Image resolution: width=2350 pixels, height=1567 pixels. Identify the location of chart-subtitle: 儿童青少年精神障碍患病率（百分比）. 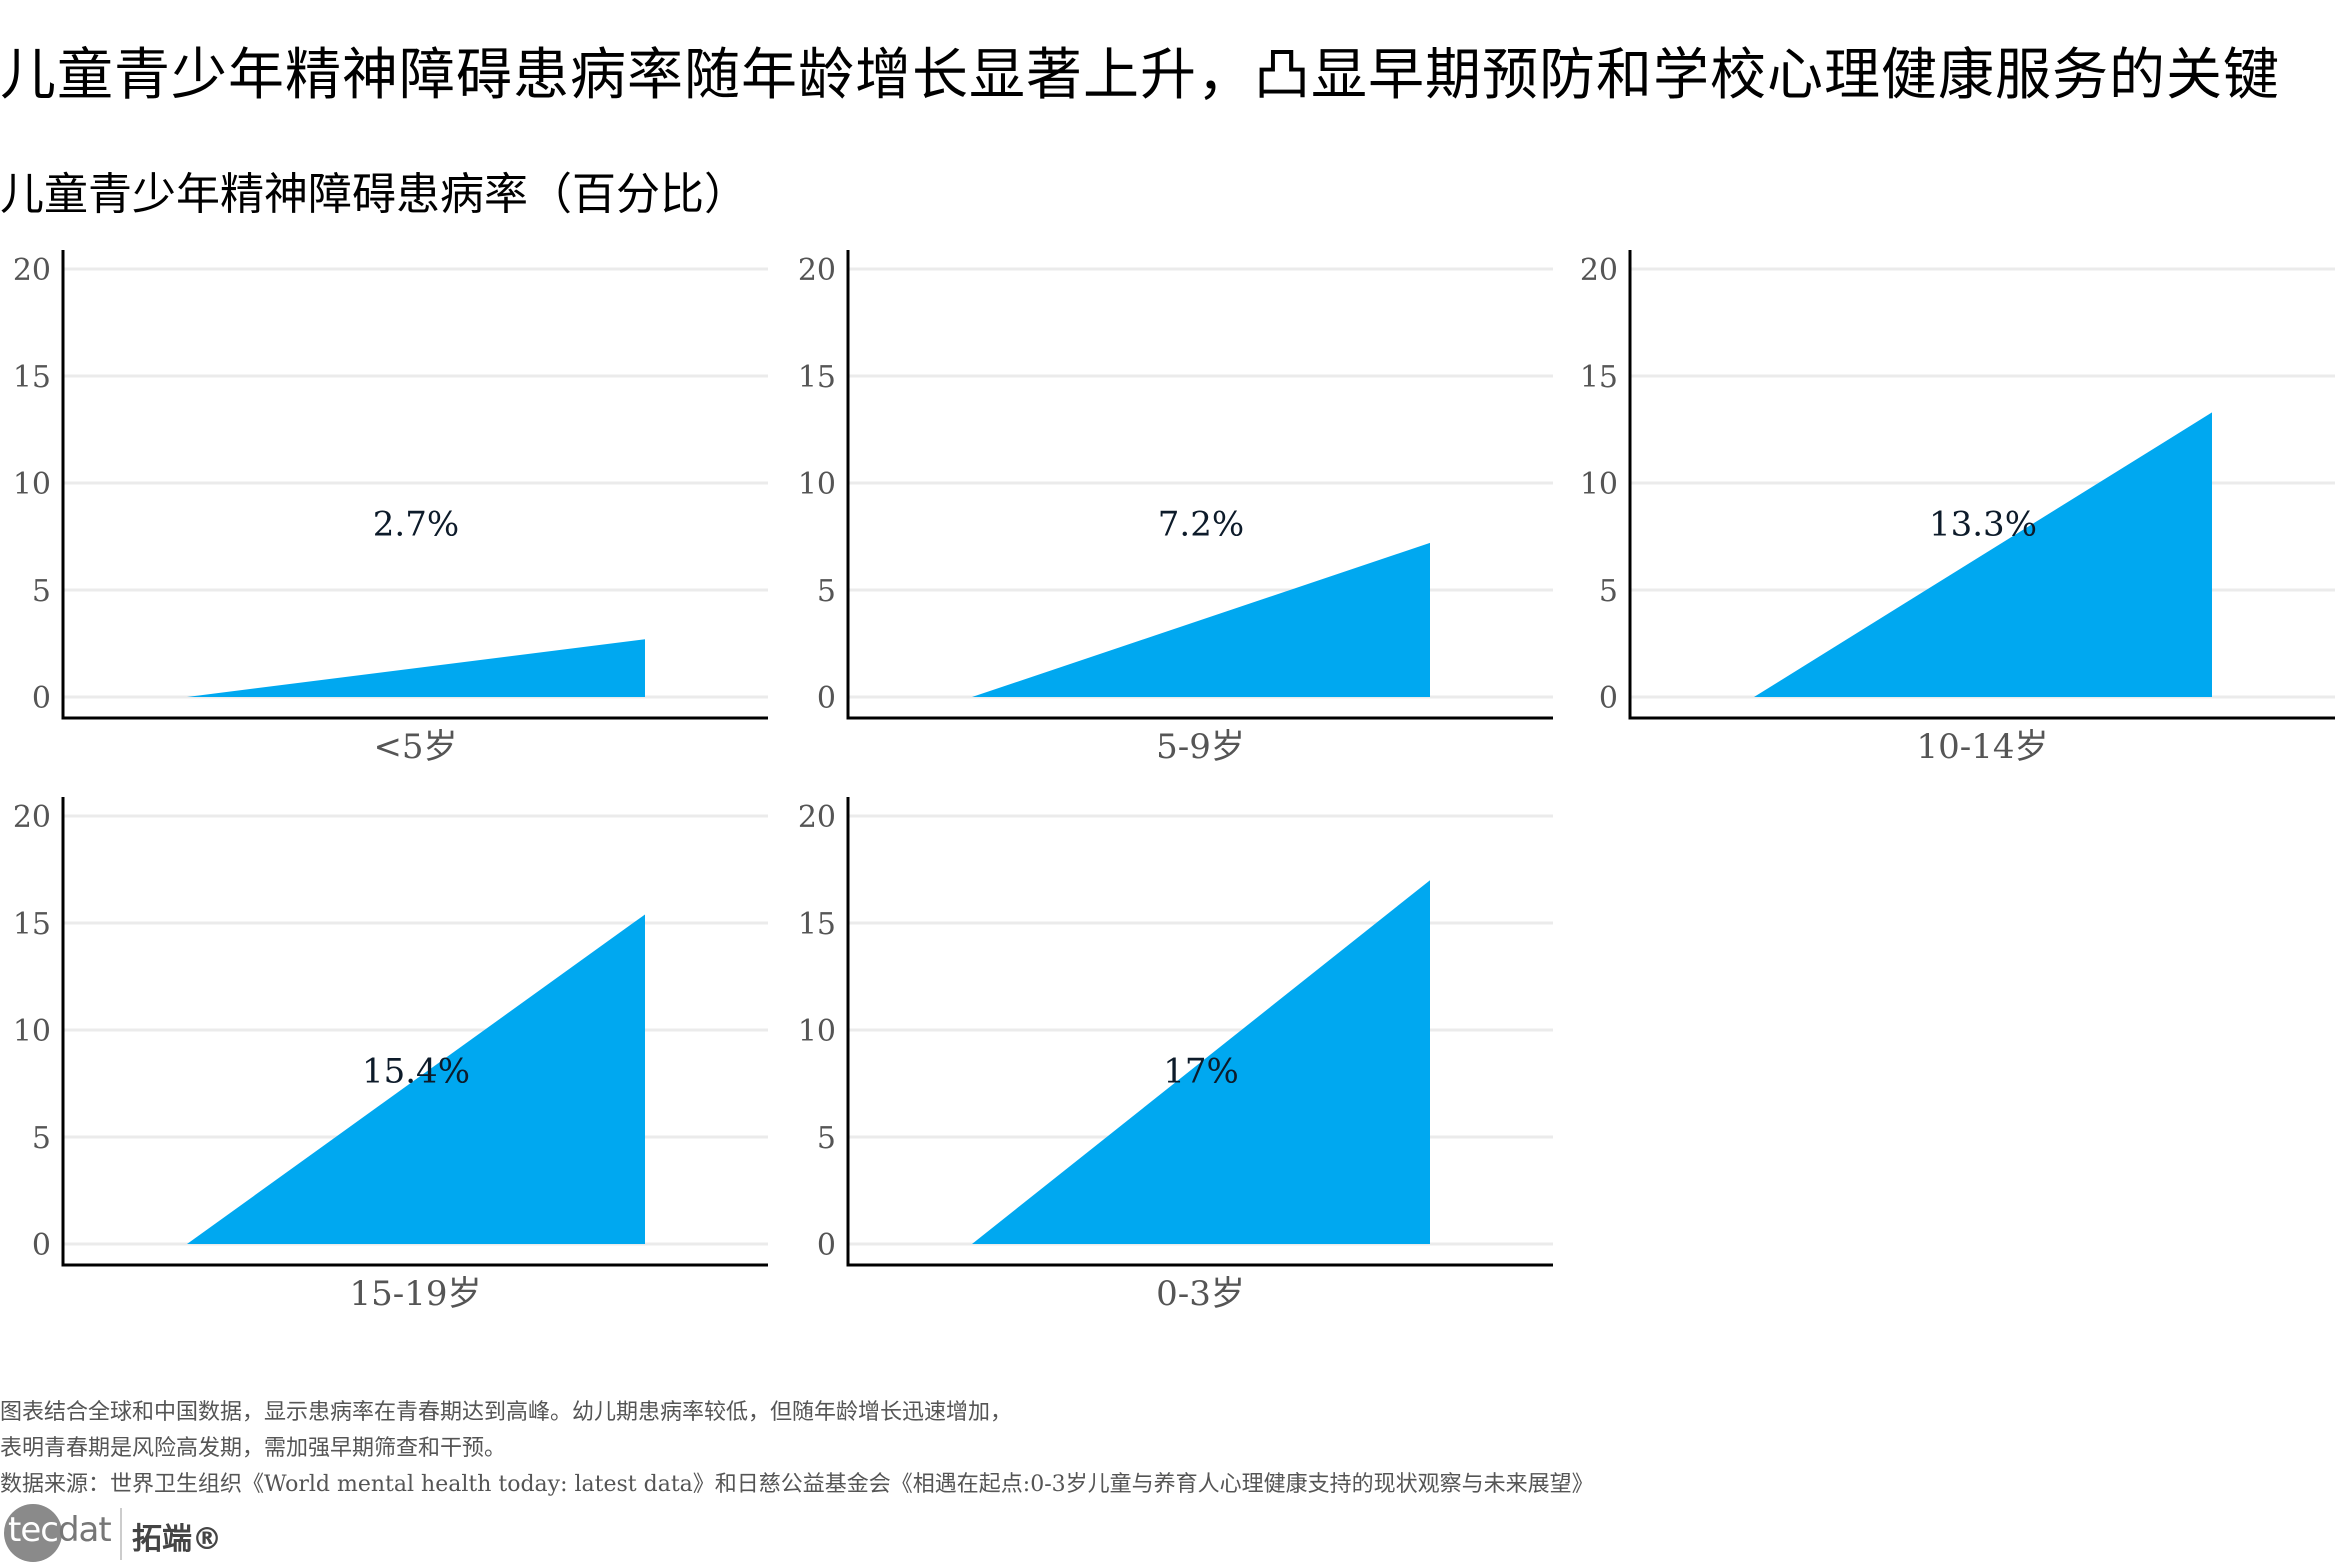
(374, 194).